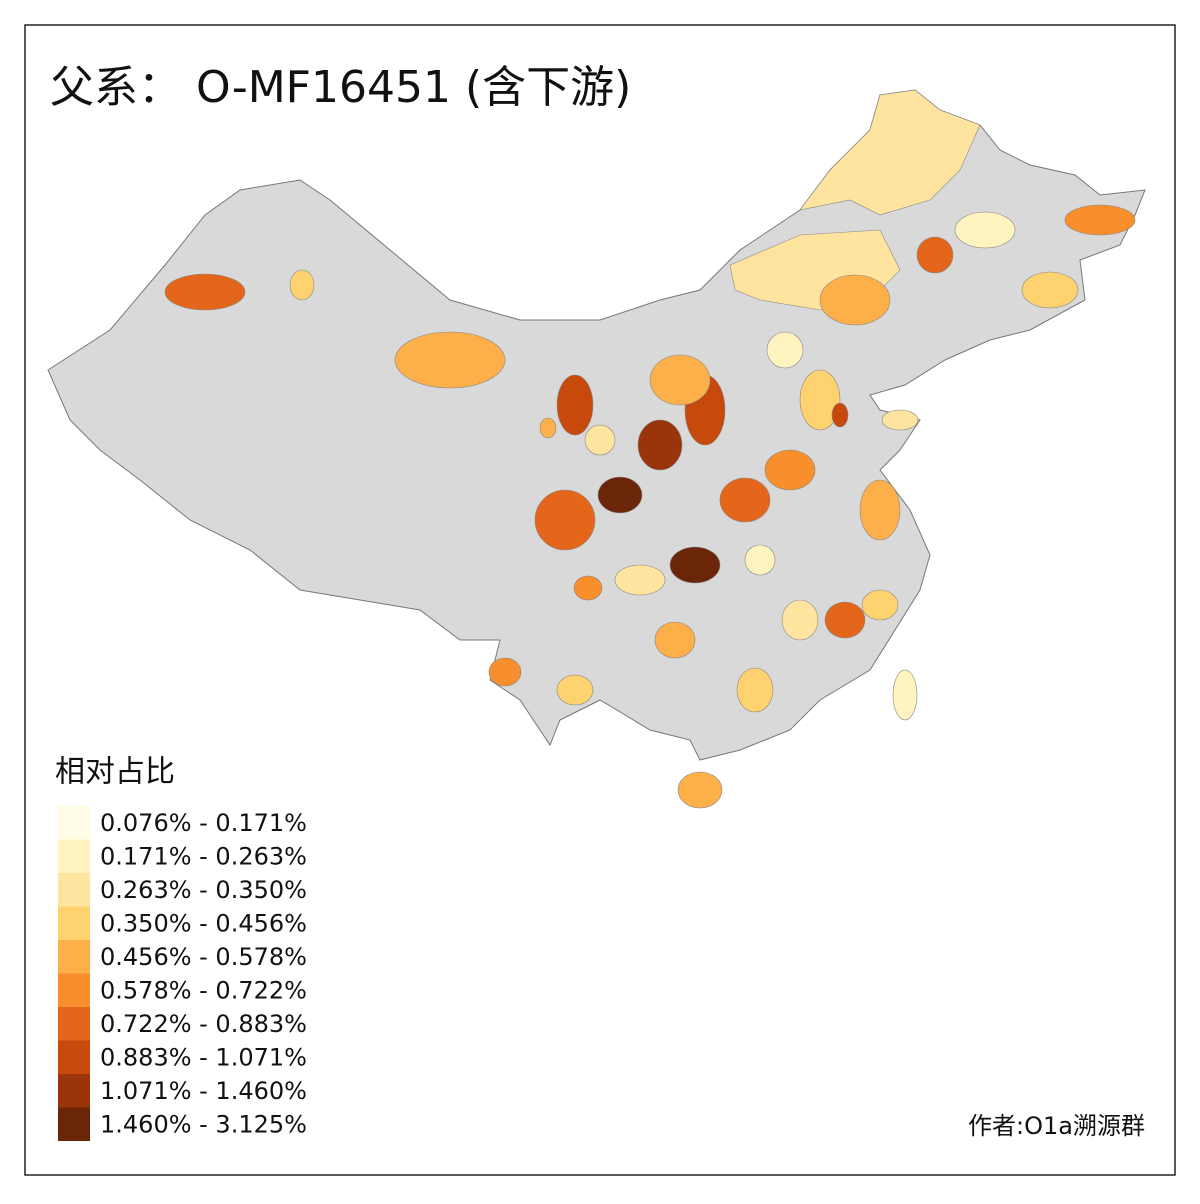  I want to click on legend-label: 0.578% - 0.722%, so click(203, 991).